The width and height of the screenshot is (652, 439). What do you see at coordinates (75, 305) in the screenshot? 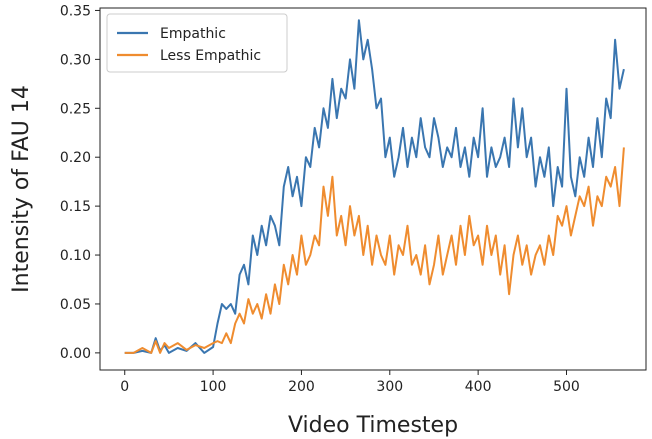
I see `y-tick-label: 0.05` at bounding box center [75, 305].